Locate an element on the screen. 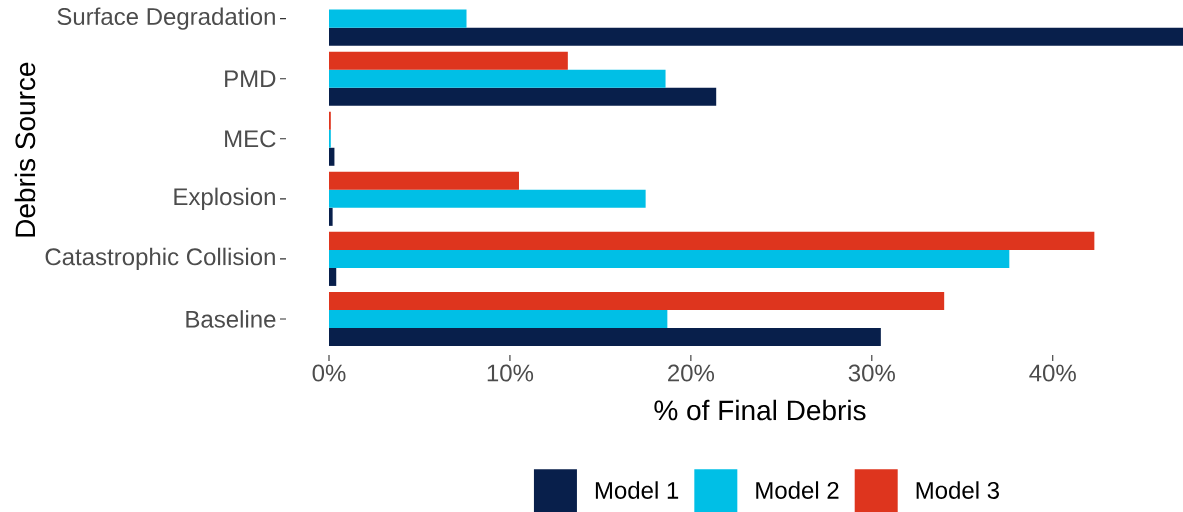  y-tick-label: Baseline is located at coordinates (231, 319).